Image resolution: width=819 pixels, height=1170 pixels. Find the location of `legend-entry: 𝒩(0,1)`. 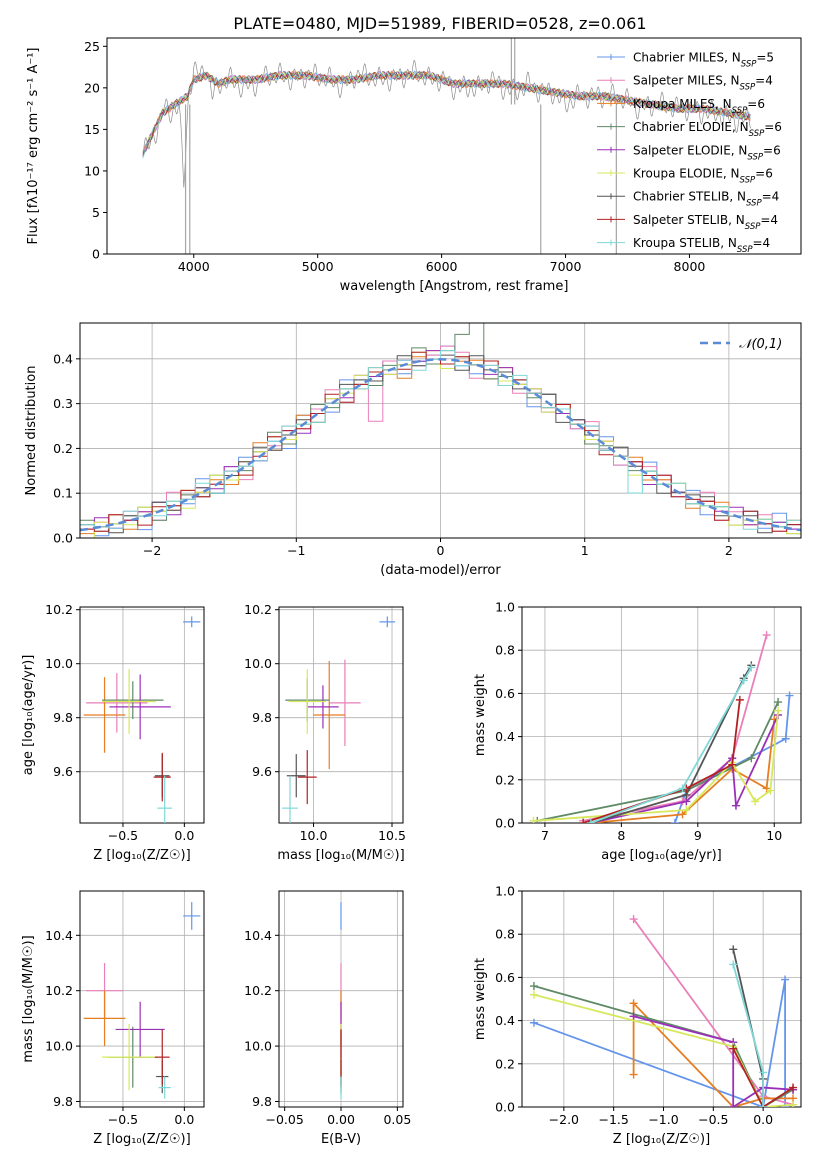

legend-entry: 𝒩(0,1) is located at coordinates (760, 344).